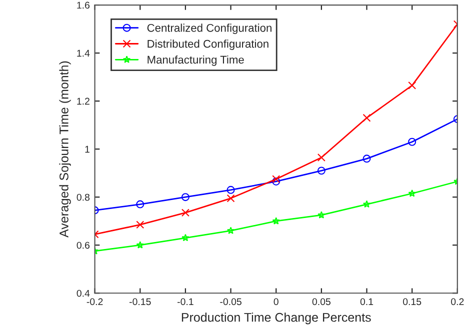 This screenshot has width=474, height=335. Describe the element at coordinates (94, 302) in the screenshot. I see `x-tick-label: -0.2` at that location.